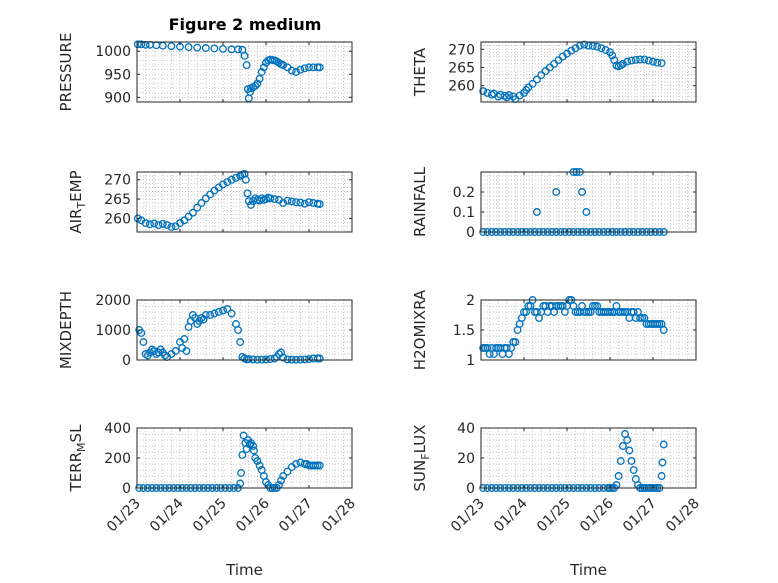  I want to click on figure-title: Figure 2 medium, so click(245, 24).